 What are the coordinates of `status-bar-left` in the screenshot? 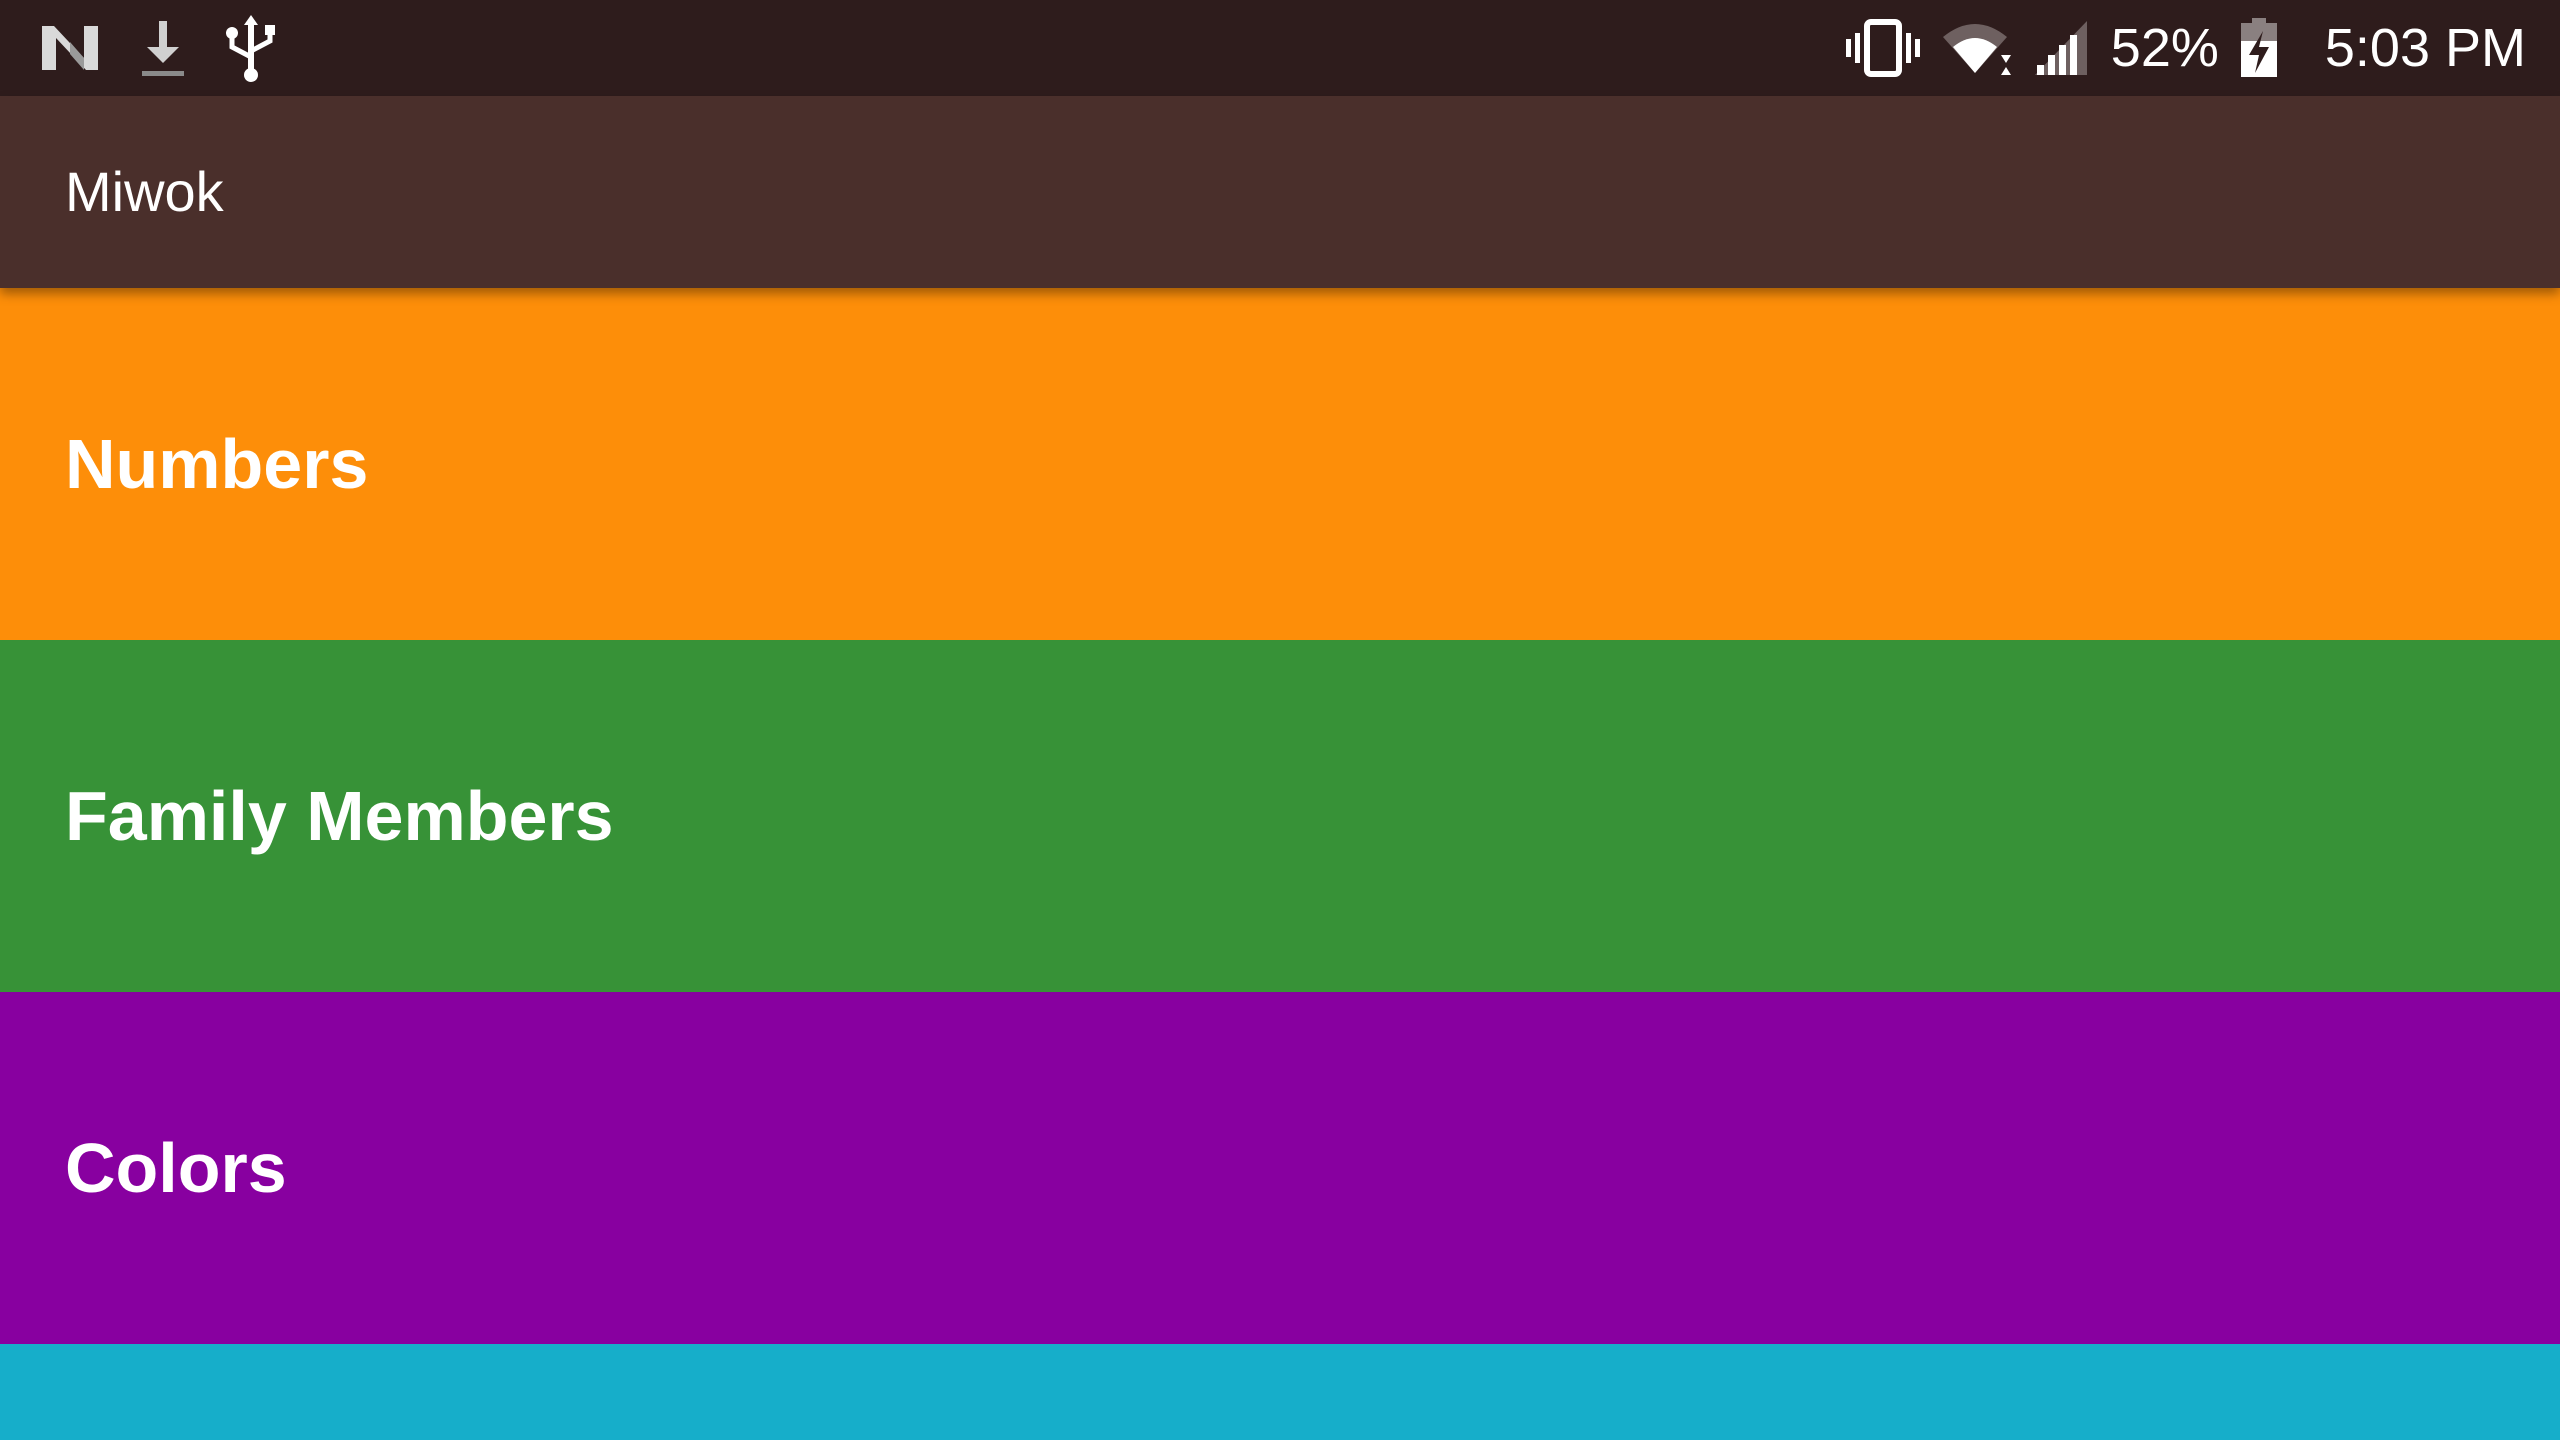 It's located at (159, 48).